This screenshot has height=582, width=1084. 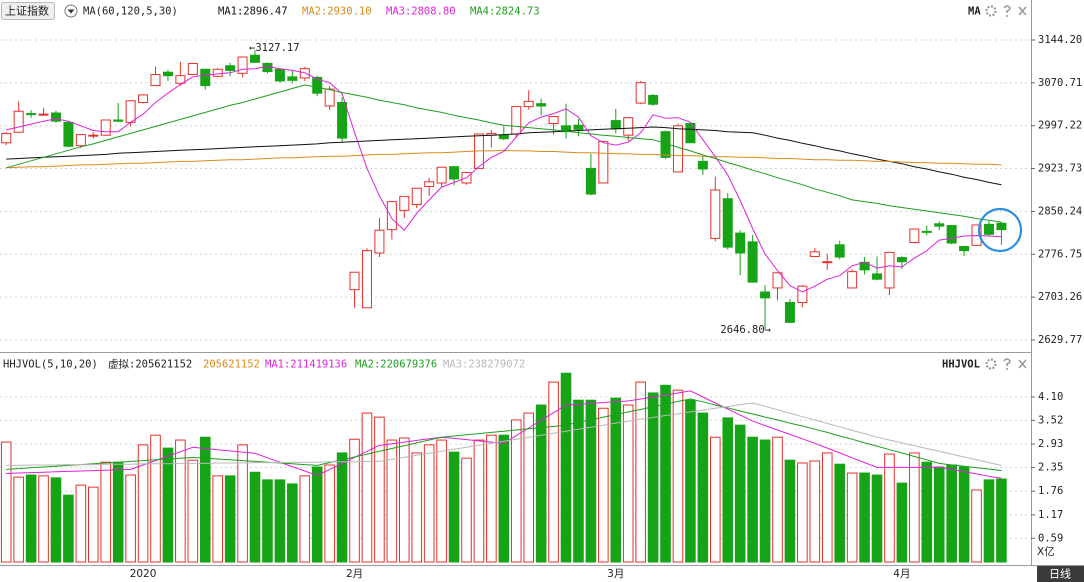 What do you see at coordinates (1060, 126) in the screenshot?
I see `y-tick-label: 2997.22` at bounding box center [1060, 126].